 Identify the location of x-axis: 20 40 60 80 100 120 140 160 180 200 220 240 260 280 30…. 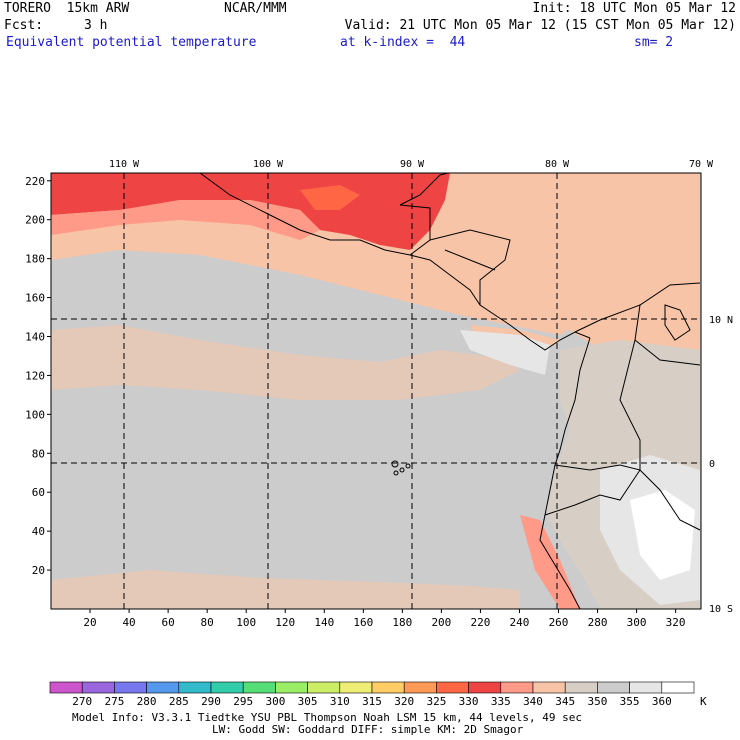
(384, 619).